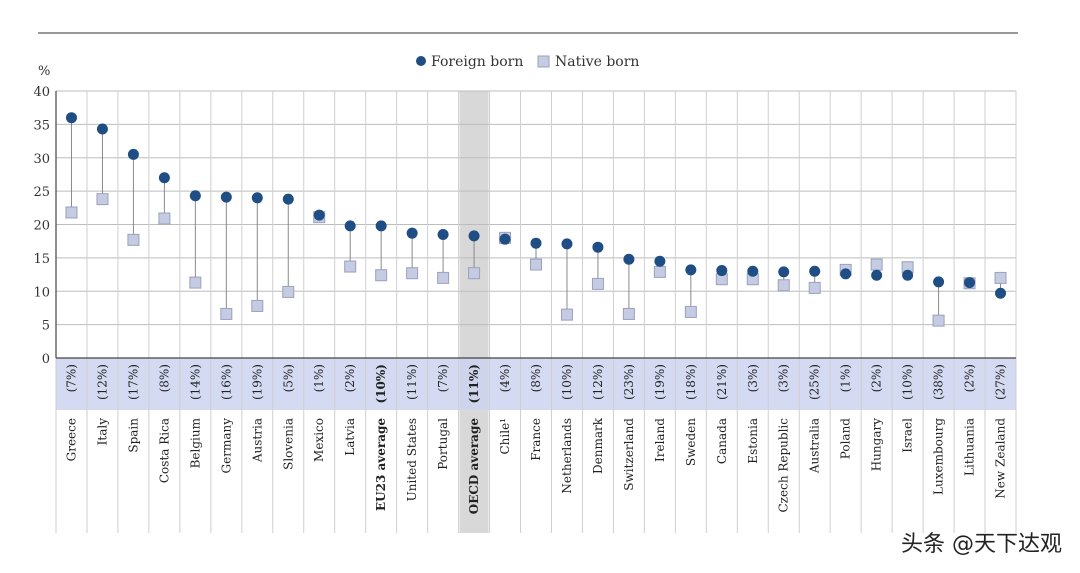 This screenshot has height=573, width=1080. Describe the element at coordinates (46, 359) in the screenshot. I see `y-tick-label: 0` at that location.